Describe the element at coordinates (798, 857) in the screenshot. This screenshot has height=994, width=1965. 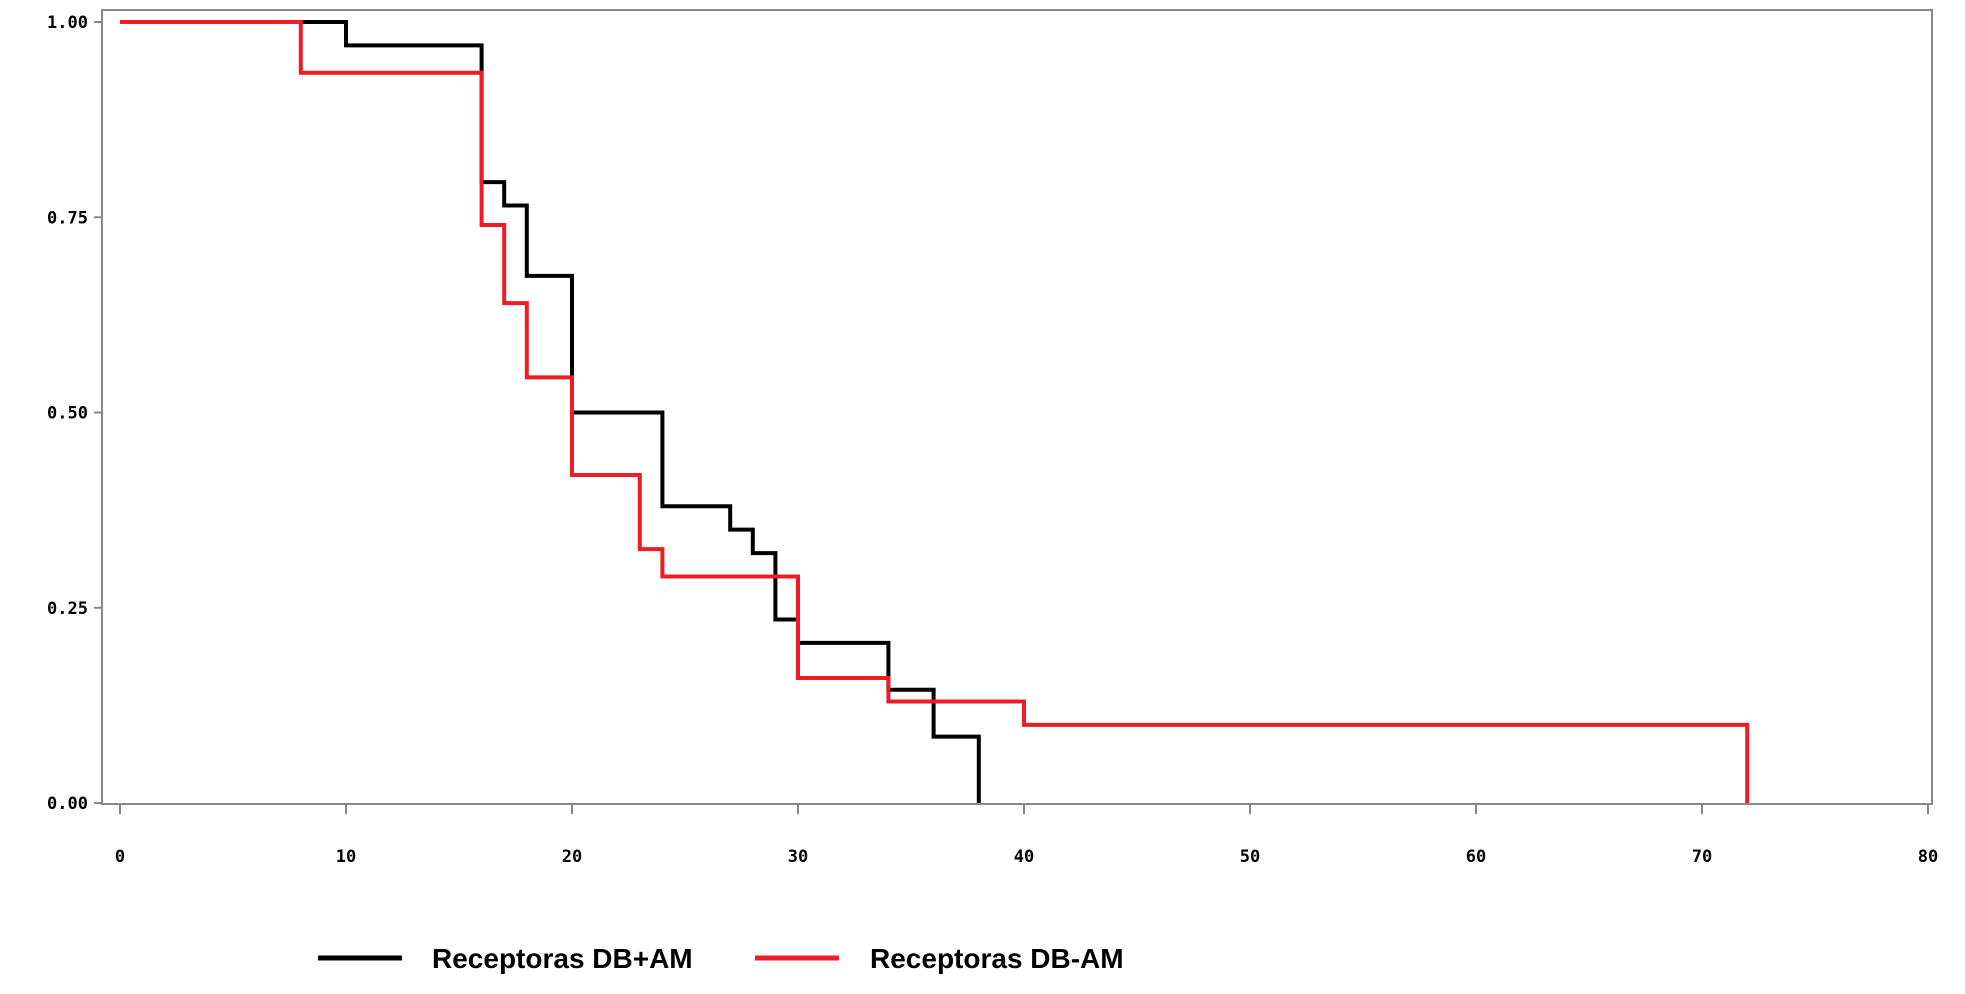
I see `x-tick-label: 30` at that location.